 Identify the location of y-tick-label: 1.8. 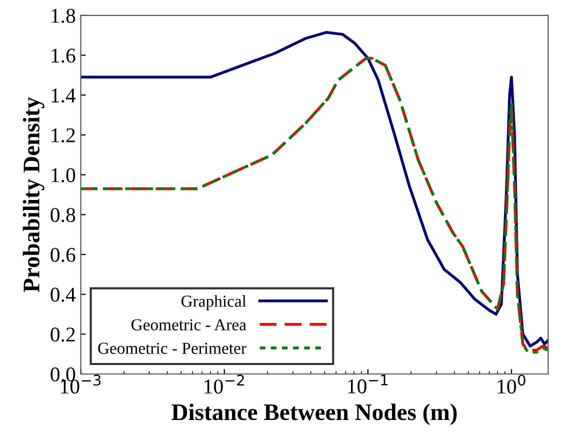
(64, 15).